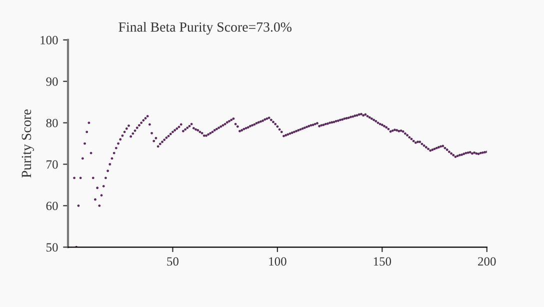  Describe the element at coordinates (172, 261) in the screenshot. I see `x-tick-label: 50` at that location.